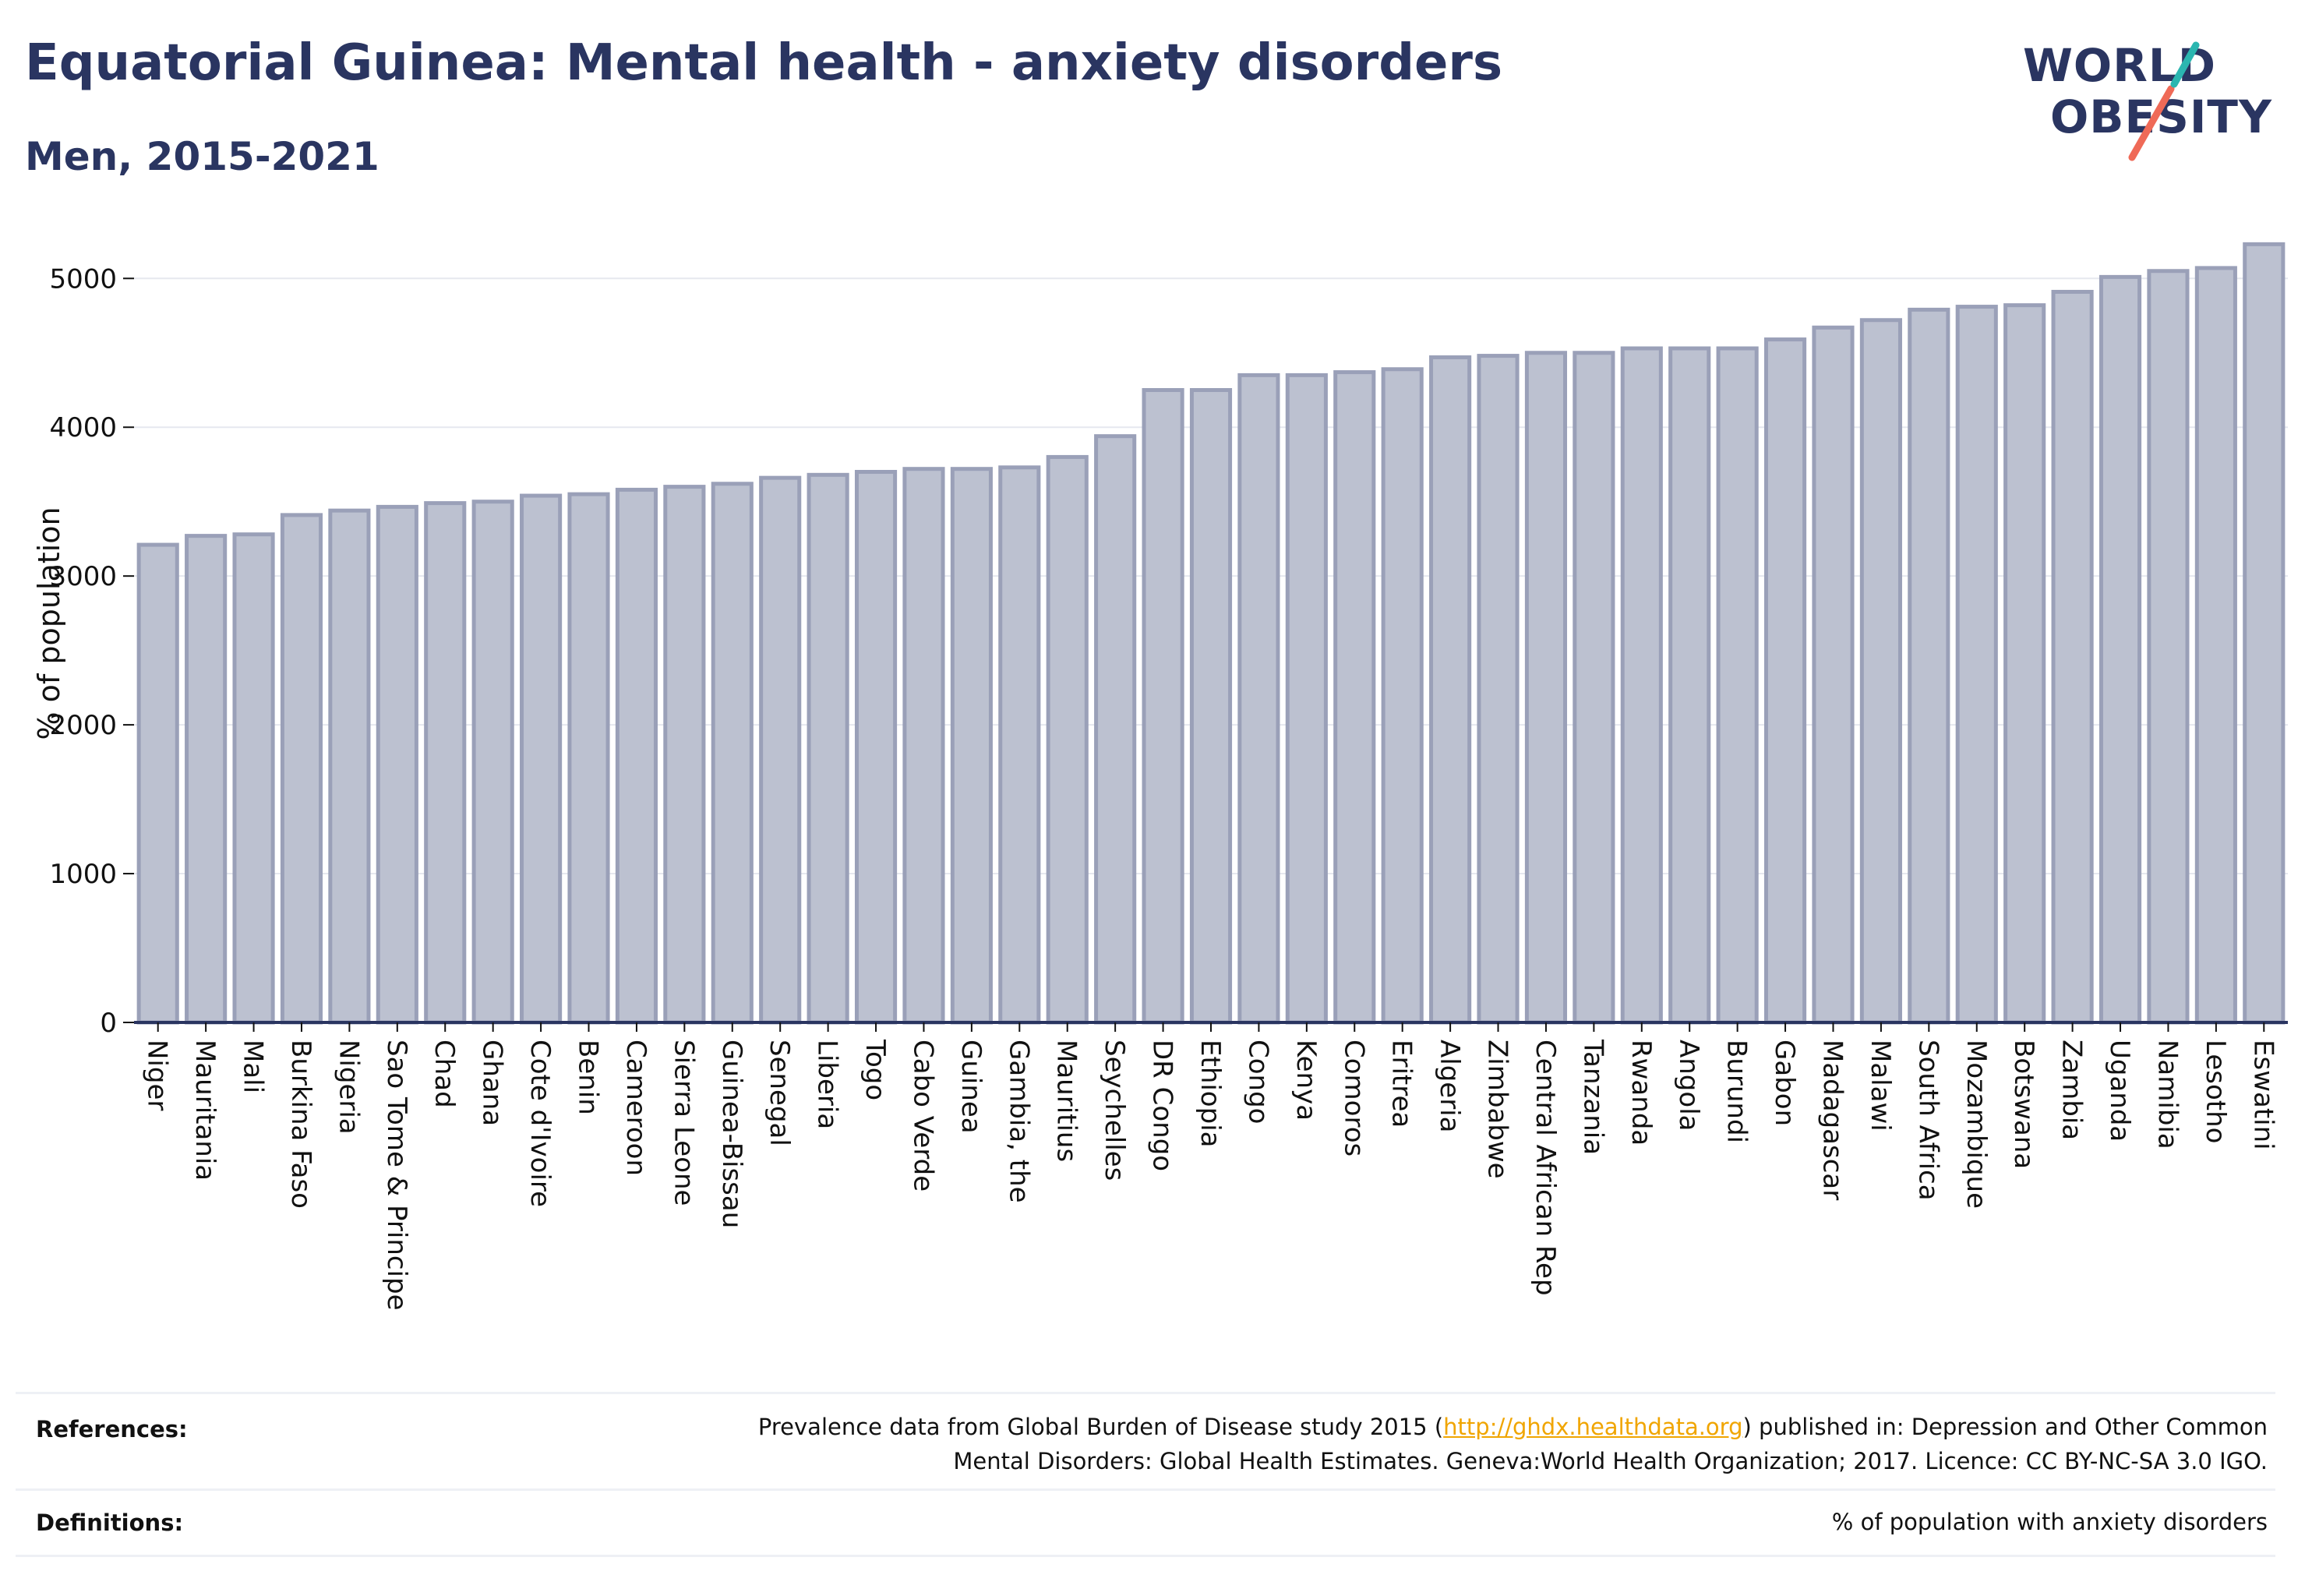 The width and height of the screenshot is (2305, 1596). Describe the element at coordinates (635, 1108) in the screenshot. I see `x-tick-label: Cameroon` at that location.